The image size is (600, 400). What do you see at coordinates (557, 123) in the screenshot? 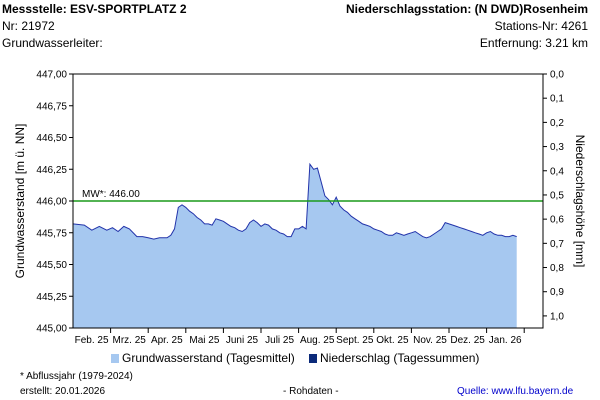
I see `y2-tick-label: 0,2` at bounding box center [557, 123].